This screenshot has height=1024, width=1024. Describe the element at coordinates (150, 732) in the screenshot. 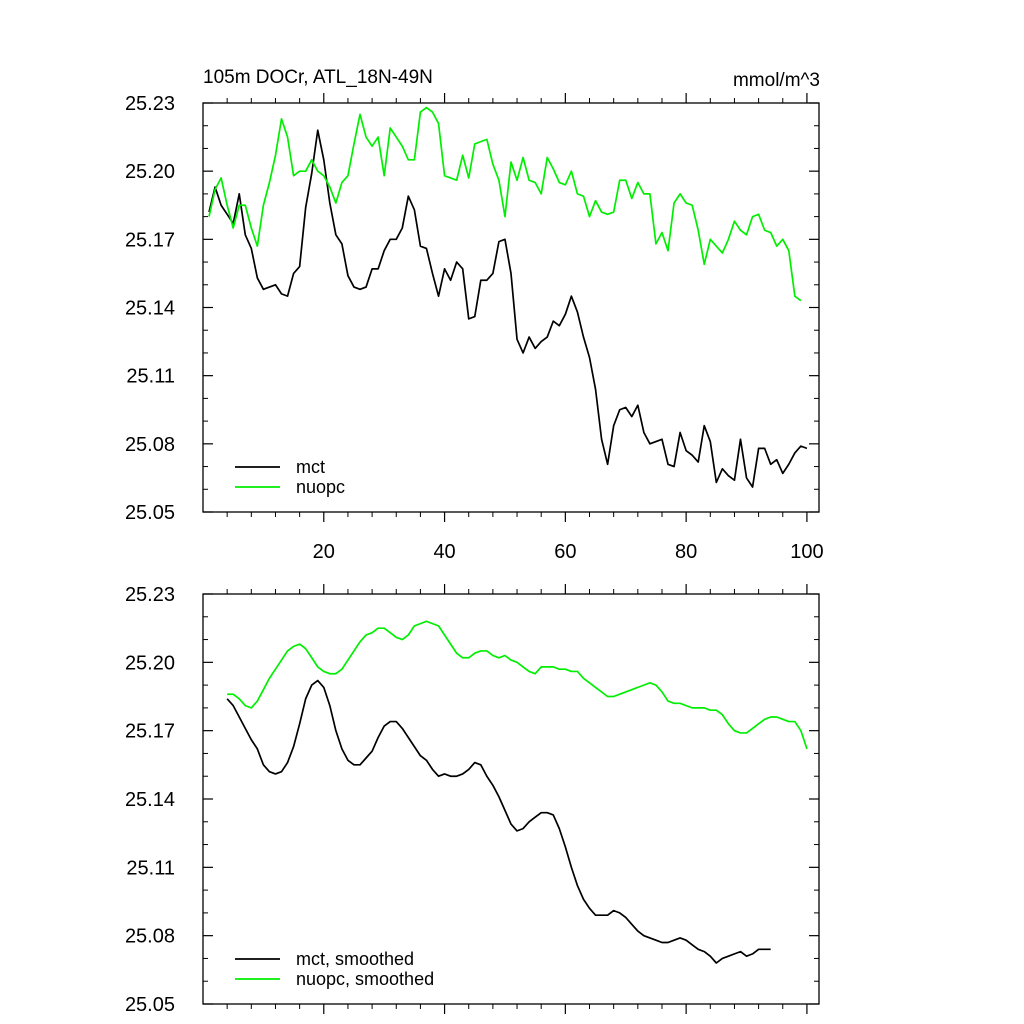

I see `bottom-ytick-label: 25.17` at that location.